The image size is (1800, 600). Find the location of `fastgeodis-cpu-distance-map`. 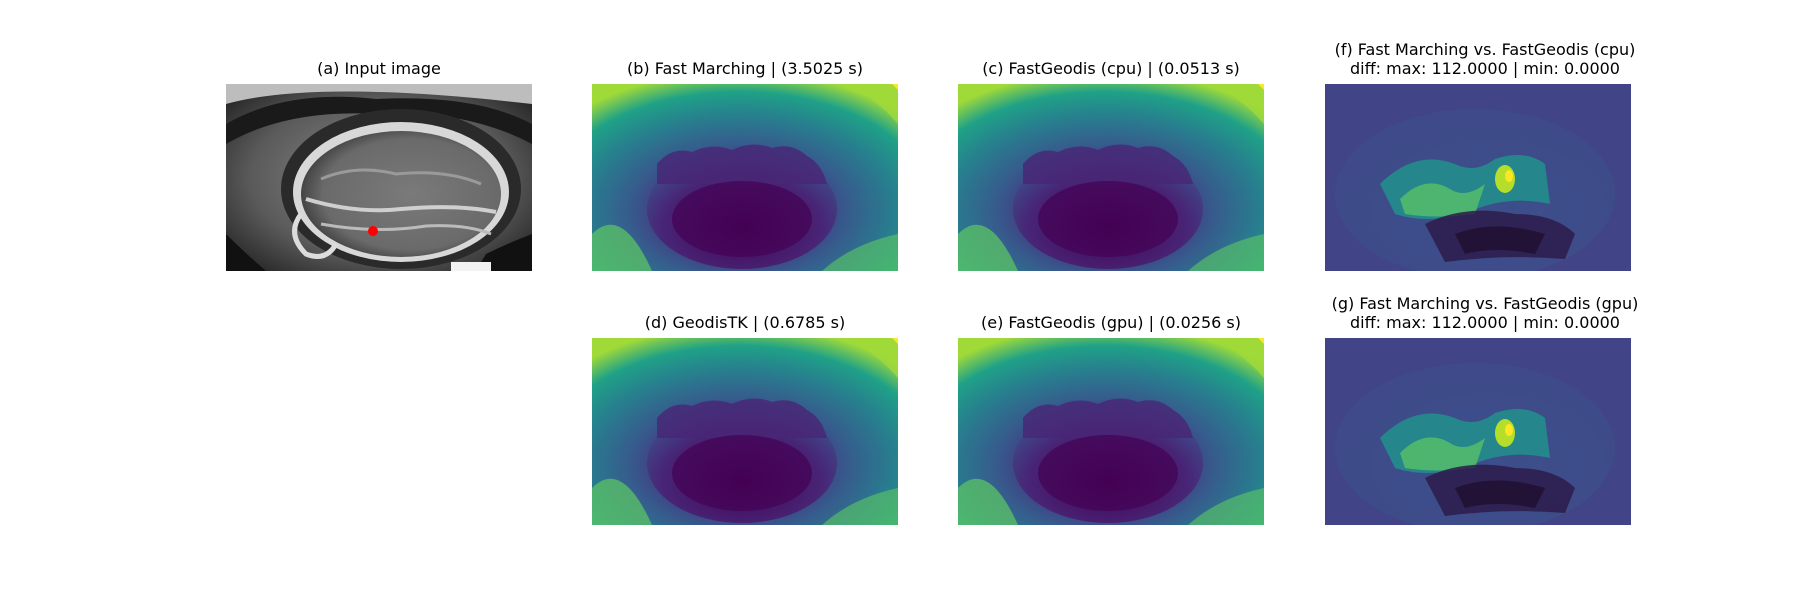

fastgeodis-cpu-distance-map is located at coordinates (1111, 177).